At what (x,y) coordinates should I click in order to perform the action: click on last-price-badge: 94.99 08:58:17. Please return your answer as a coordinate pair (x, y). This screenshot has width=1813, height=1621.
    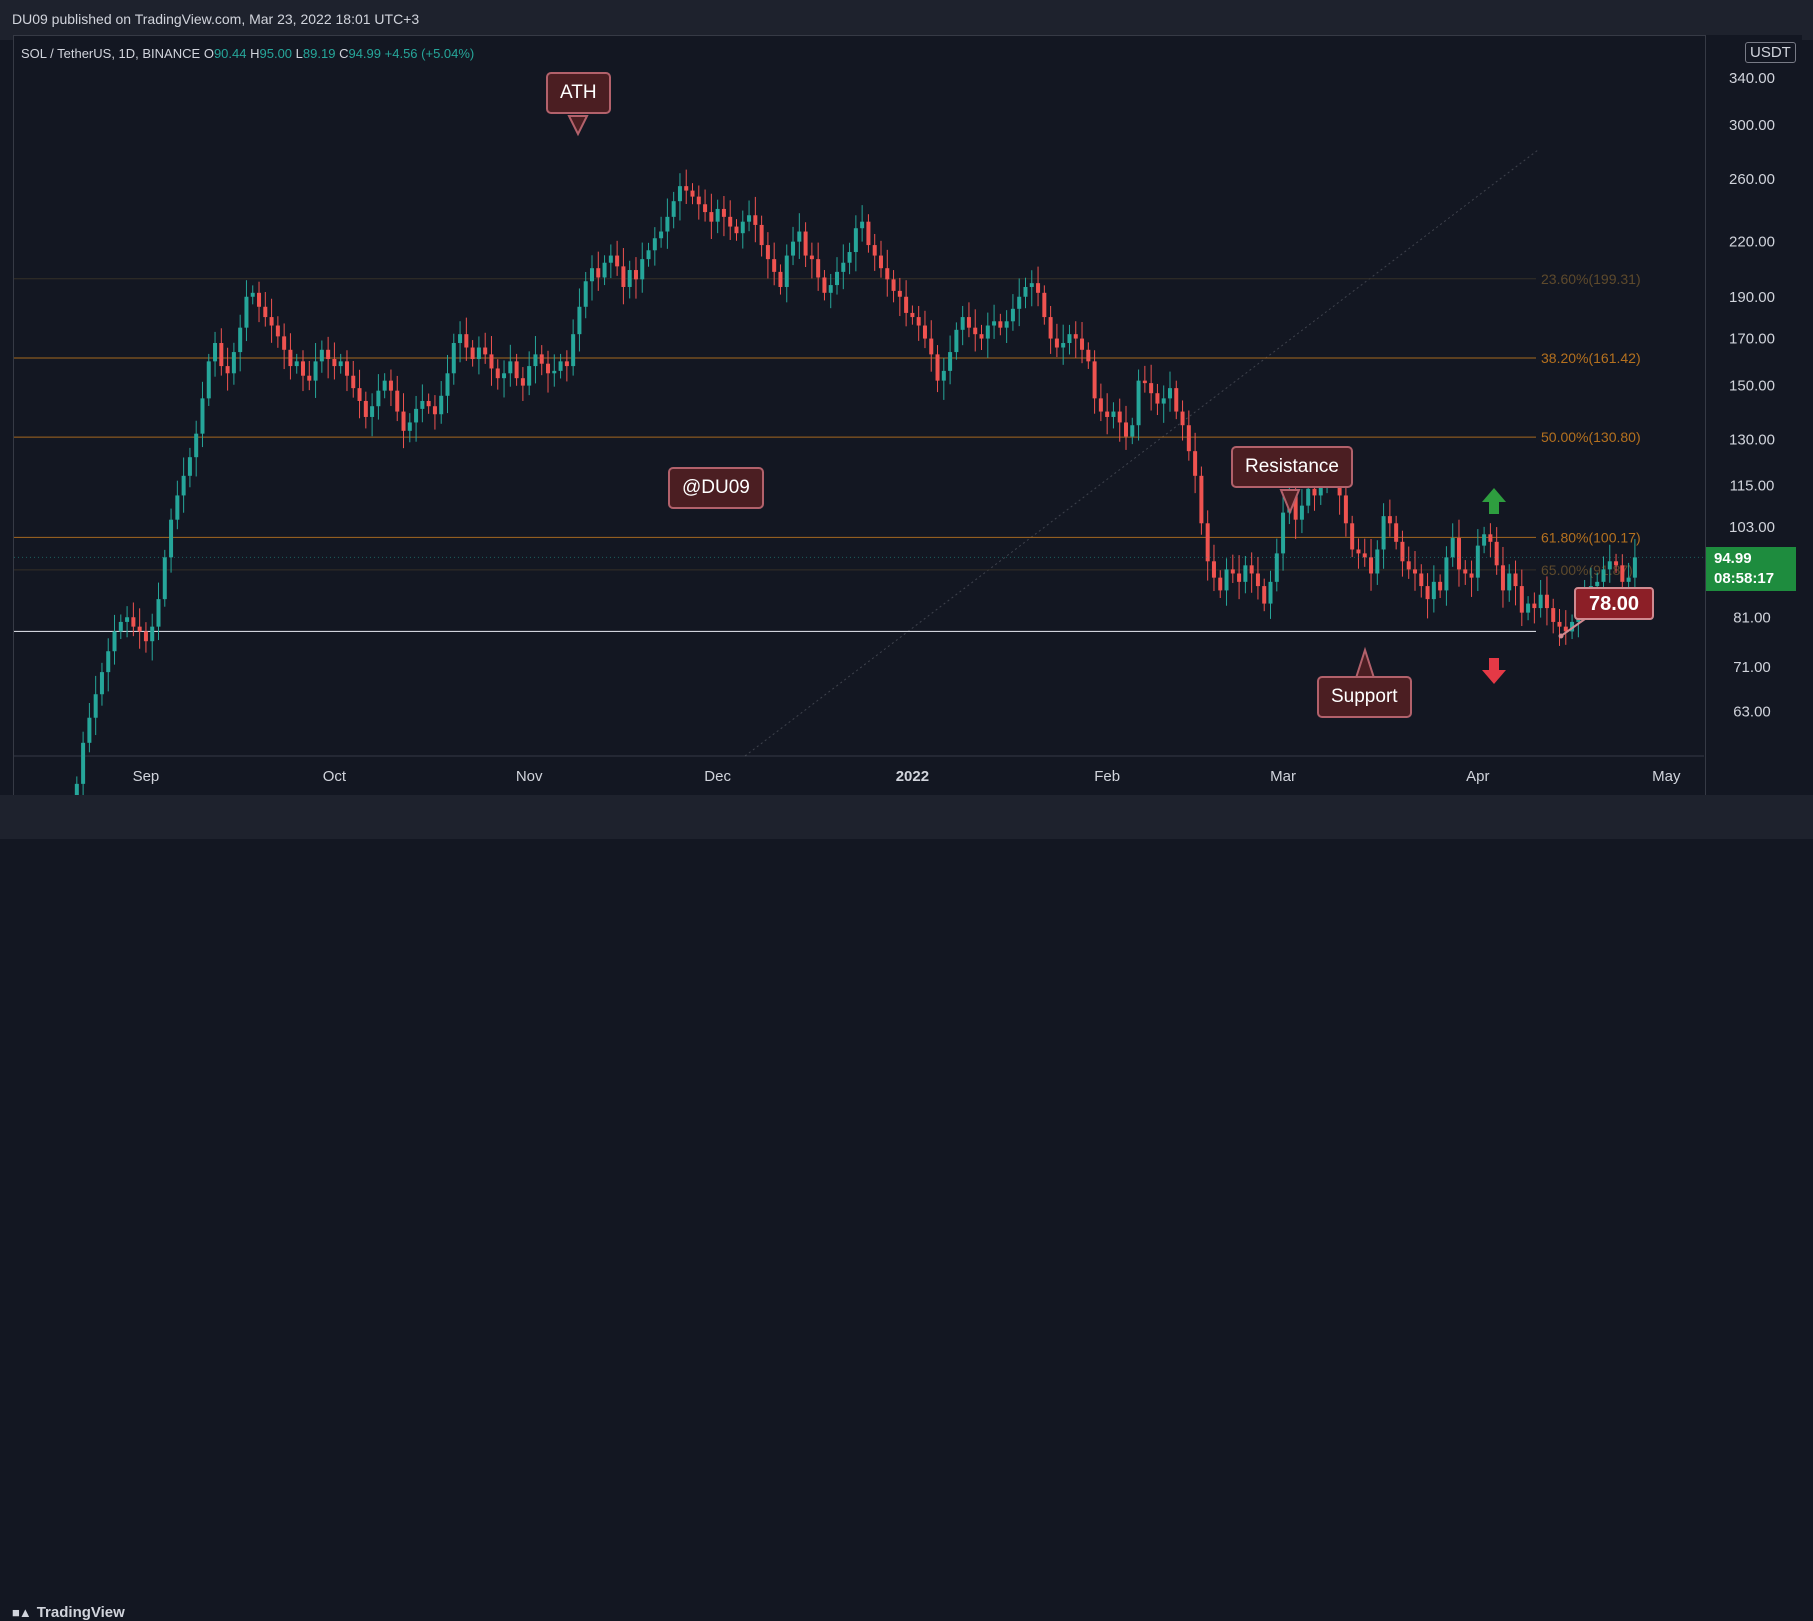
    Looking at the image, I should click on (1751, 569).